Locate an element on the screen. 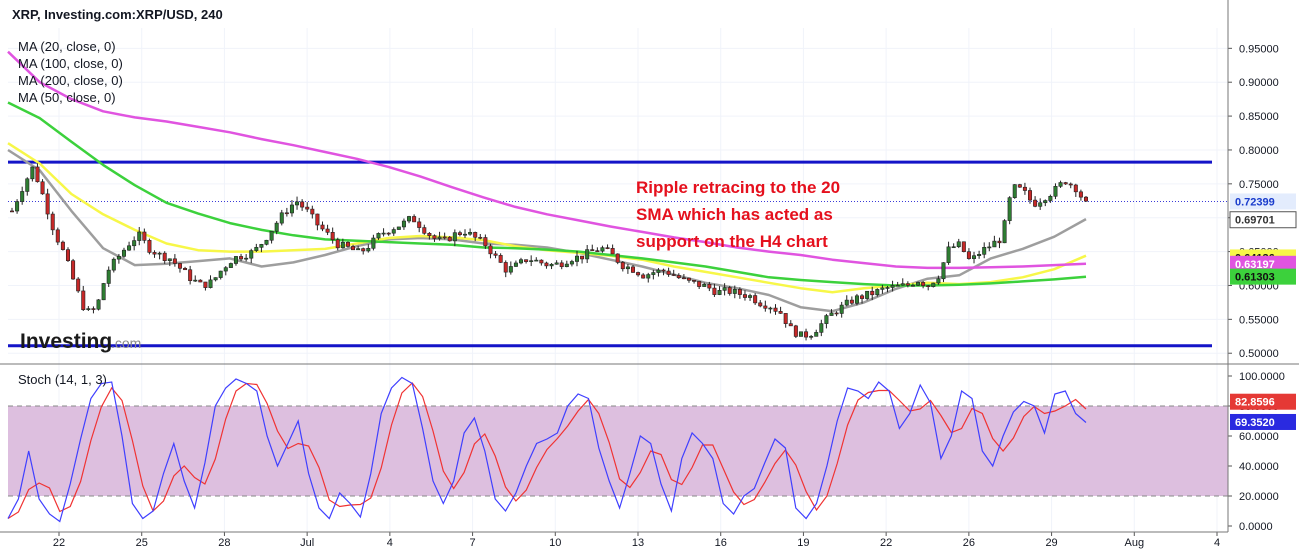  time-tick-label: 19 is located at coordinates (803, 543).